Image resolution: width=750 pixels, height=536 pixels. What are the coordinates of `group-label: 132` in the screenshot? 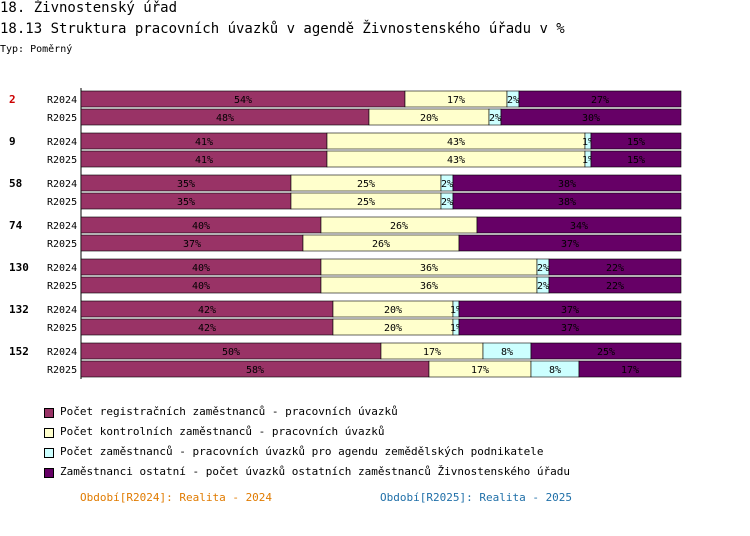 It's located at (19, 309).